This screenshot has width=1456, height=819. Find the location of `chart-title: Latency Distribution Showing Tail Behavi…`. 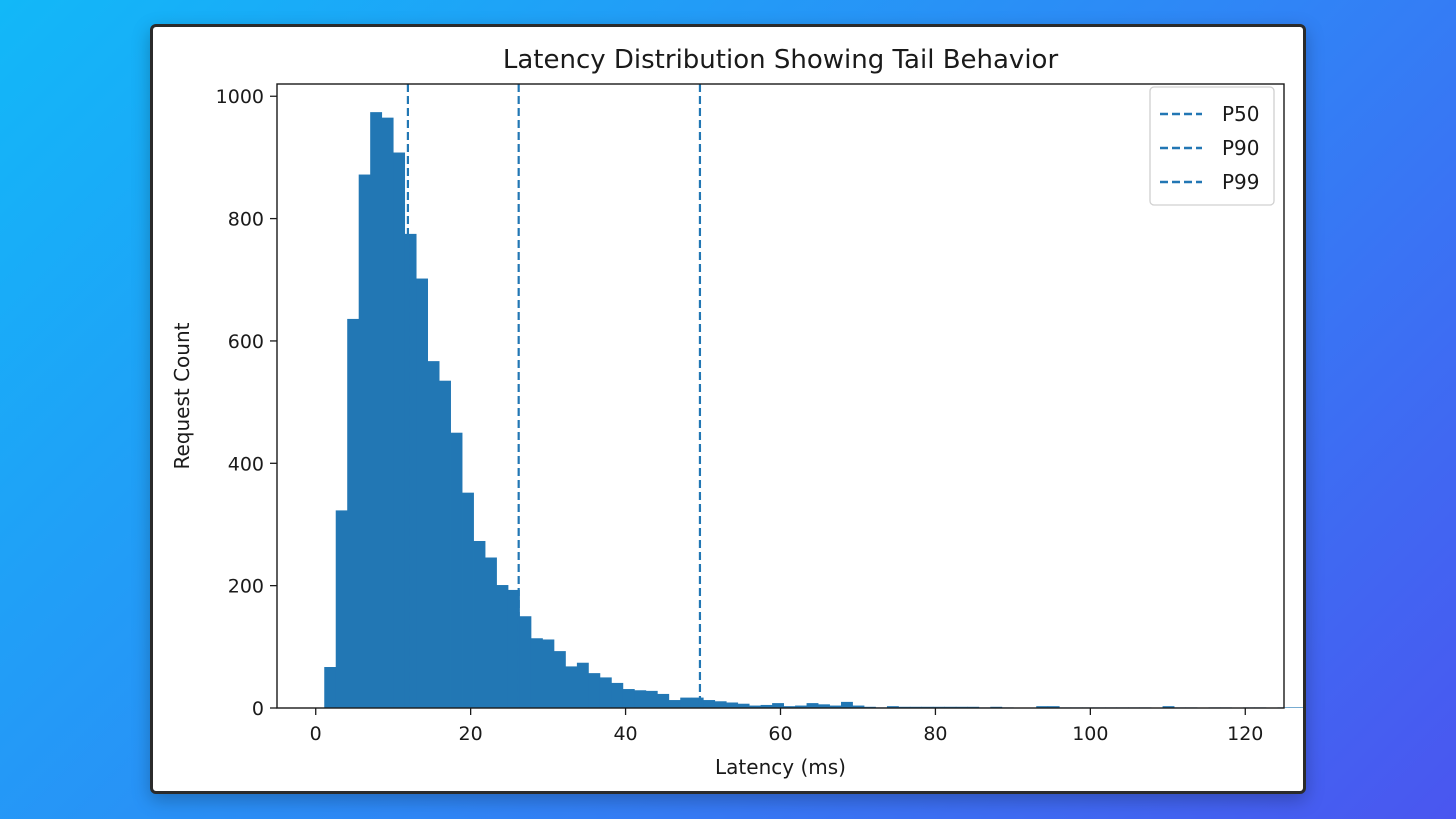

chart-title: Latency Distribution Showing Tail Behavi… is located at coordinates (781, 60).